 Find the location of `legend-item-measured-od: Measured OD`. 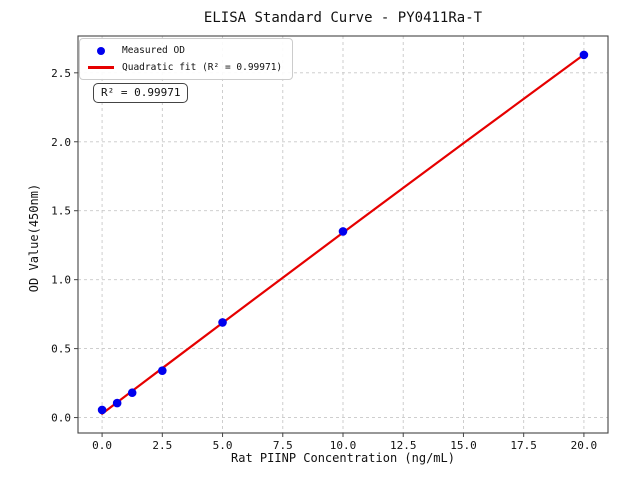

legend-item-measured-od: Measured OD is located at coordinates (185, 50).